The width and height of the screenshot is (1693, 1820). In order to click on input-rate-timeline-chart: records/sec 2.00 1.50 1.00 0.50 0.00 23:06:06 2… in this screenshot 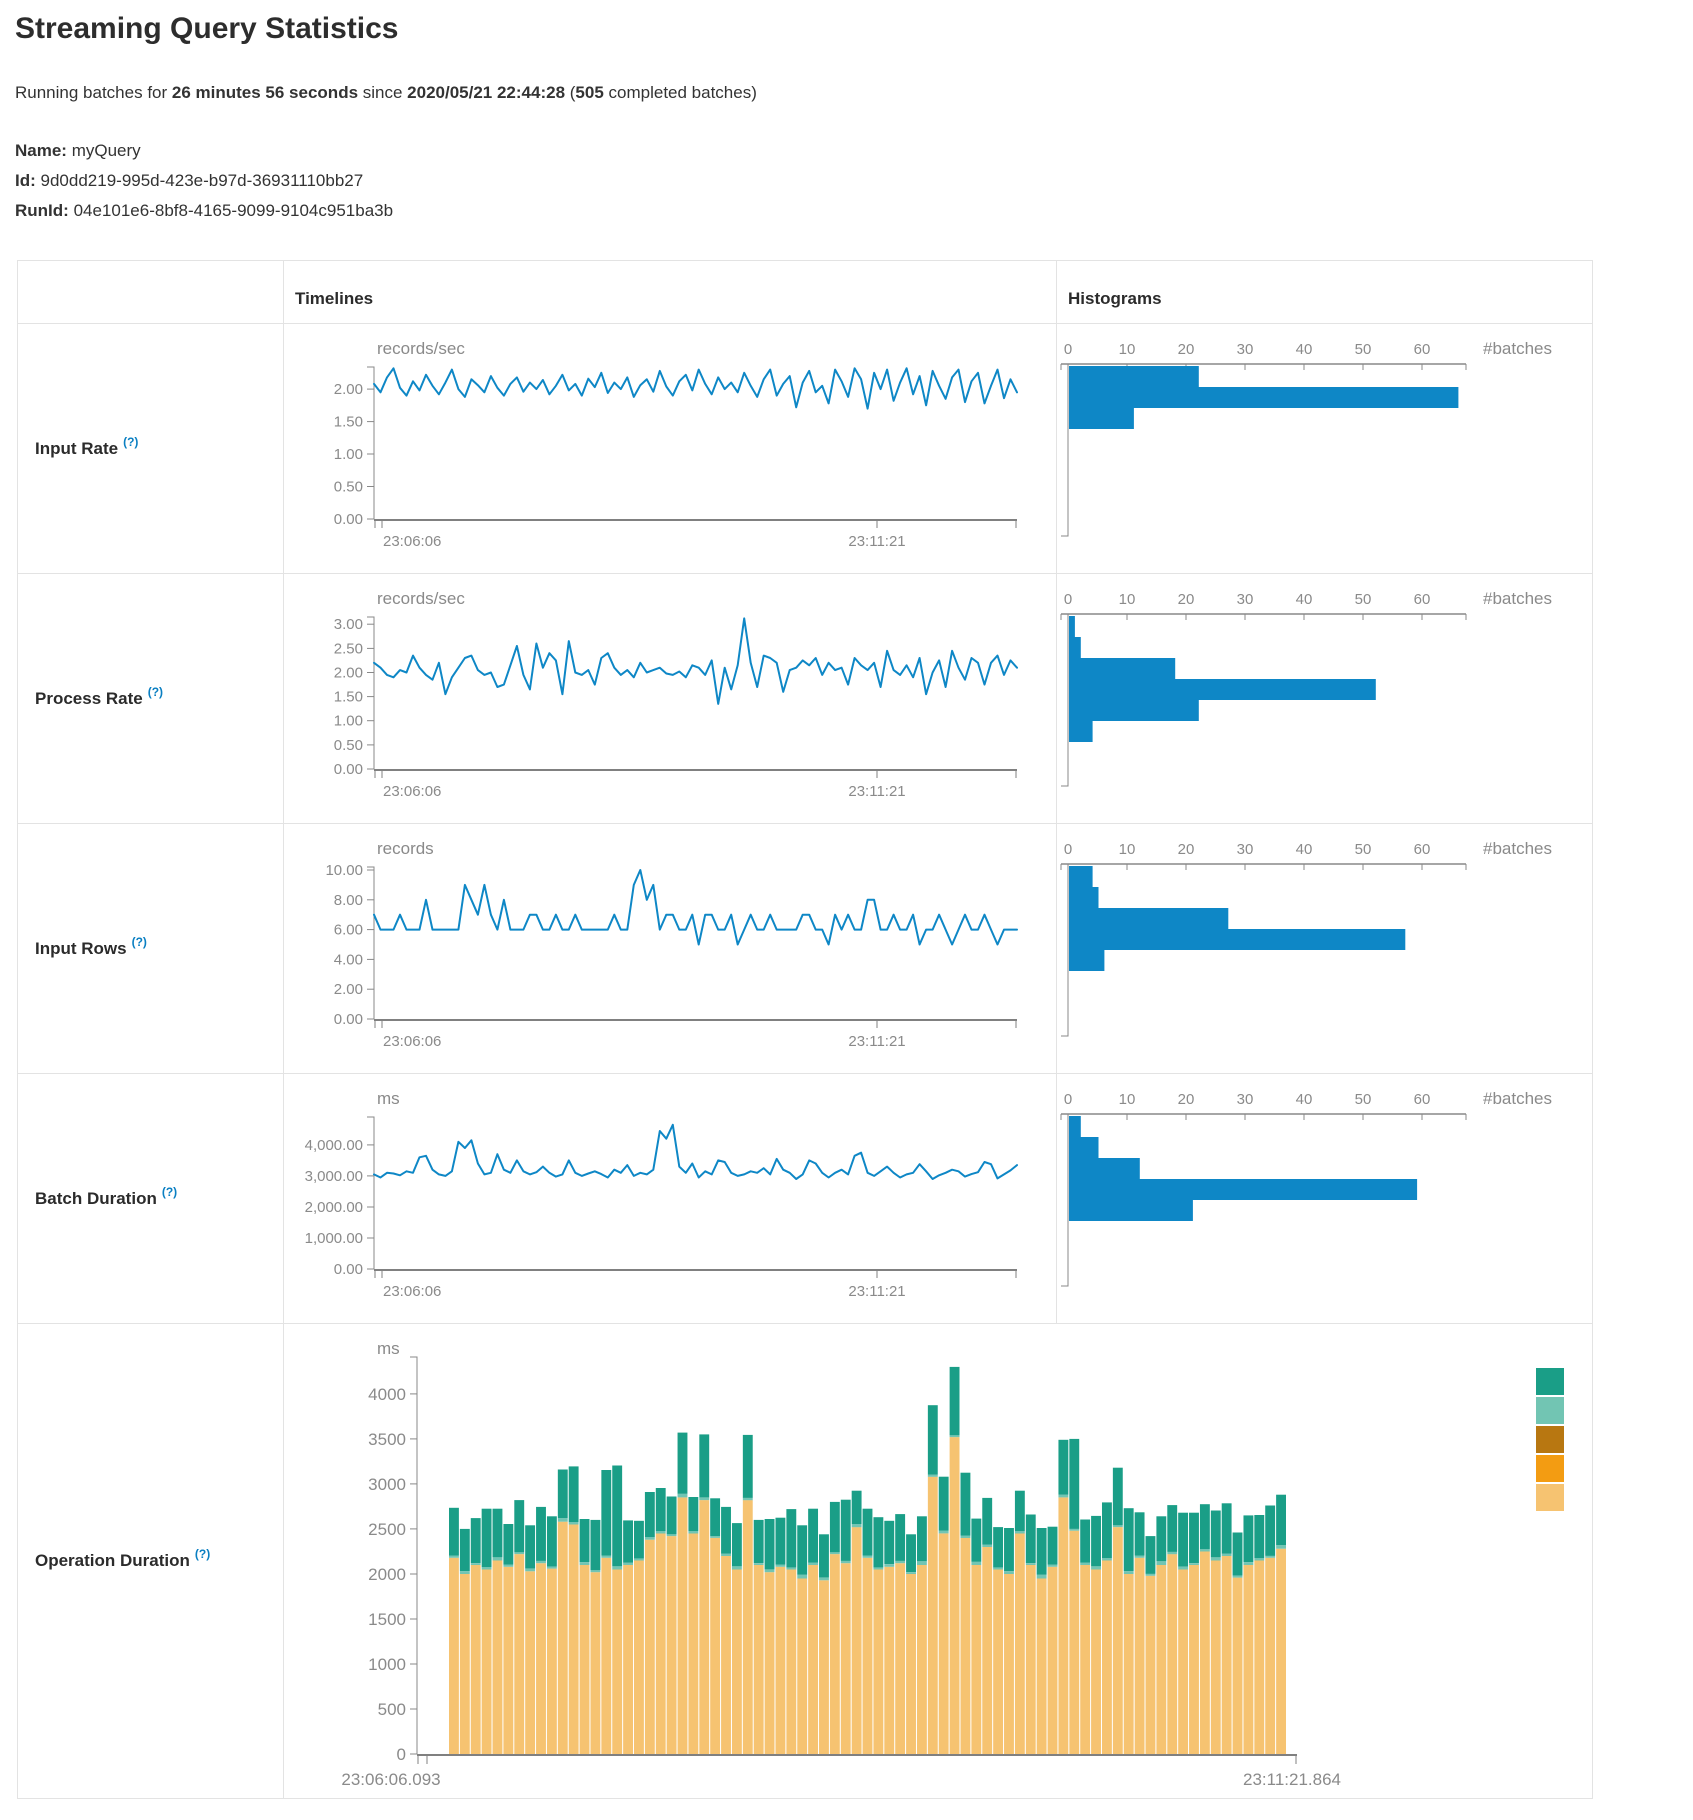, I will do `click(669, 448)`.